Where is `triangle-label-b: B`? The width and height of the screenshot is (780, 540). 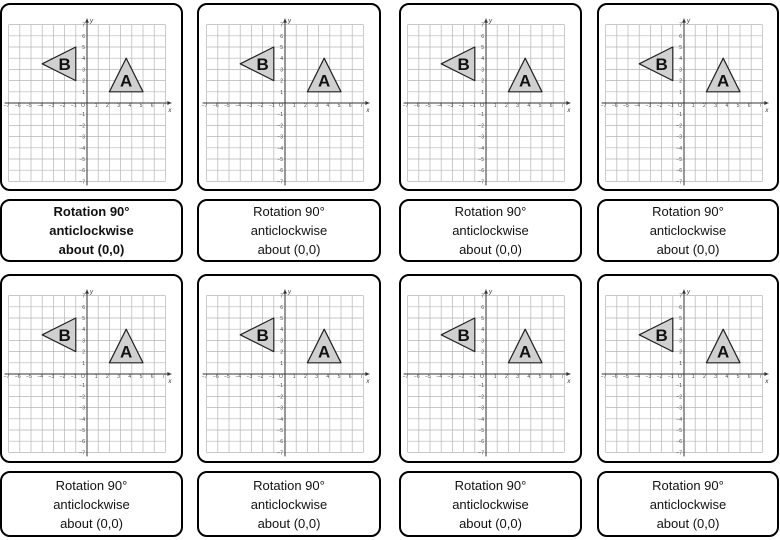
triangle-label-b: B is located at coordinates (661, 64).